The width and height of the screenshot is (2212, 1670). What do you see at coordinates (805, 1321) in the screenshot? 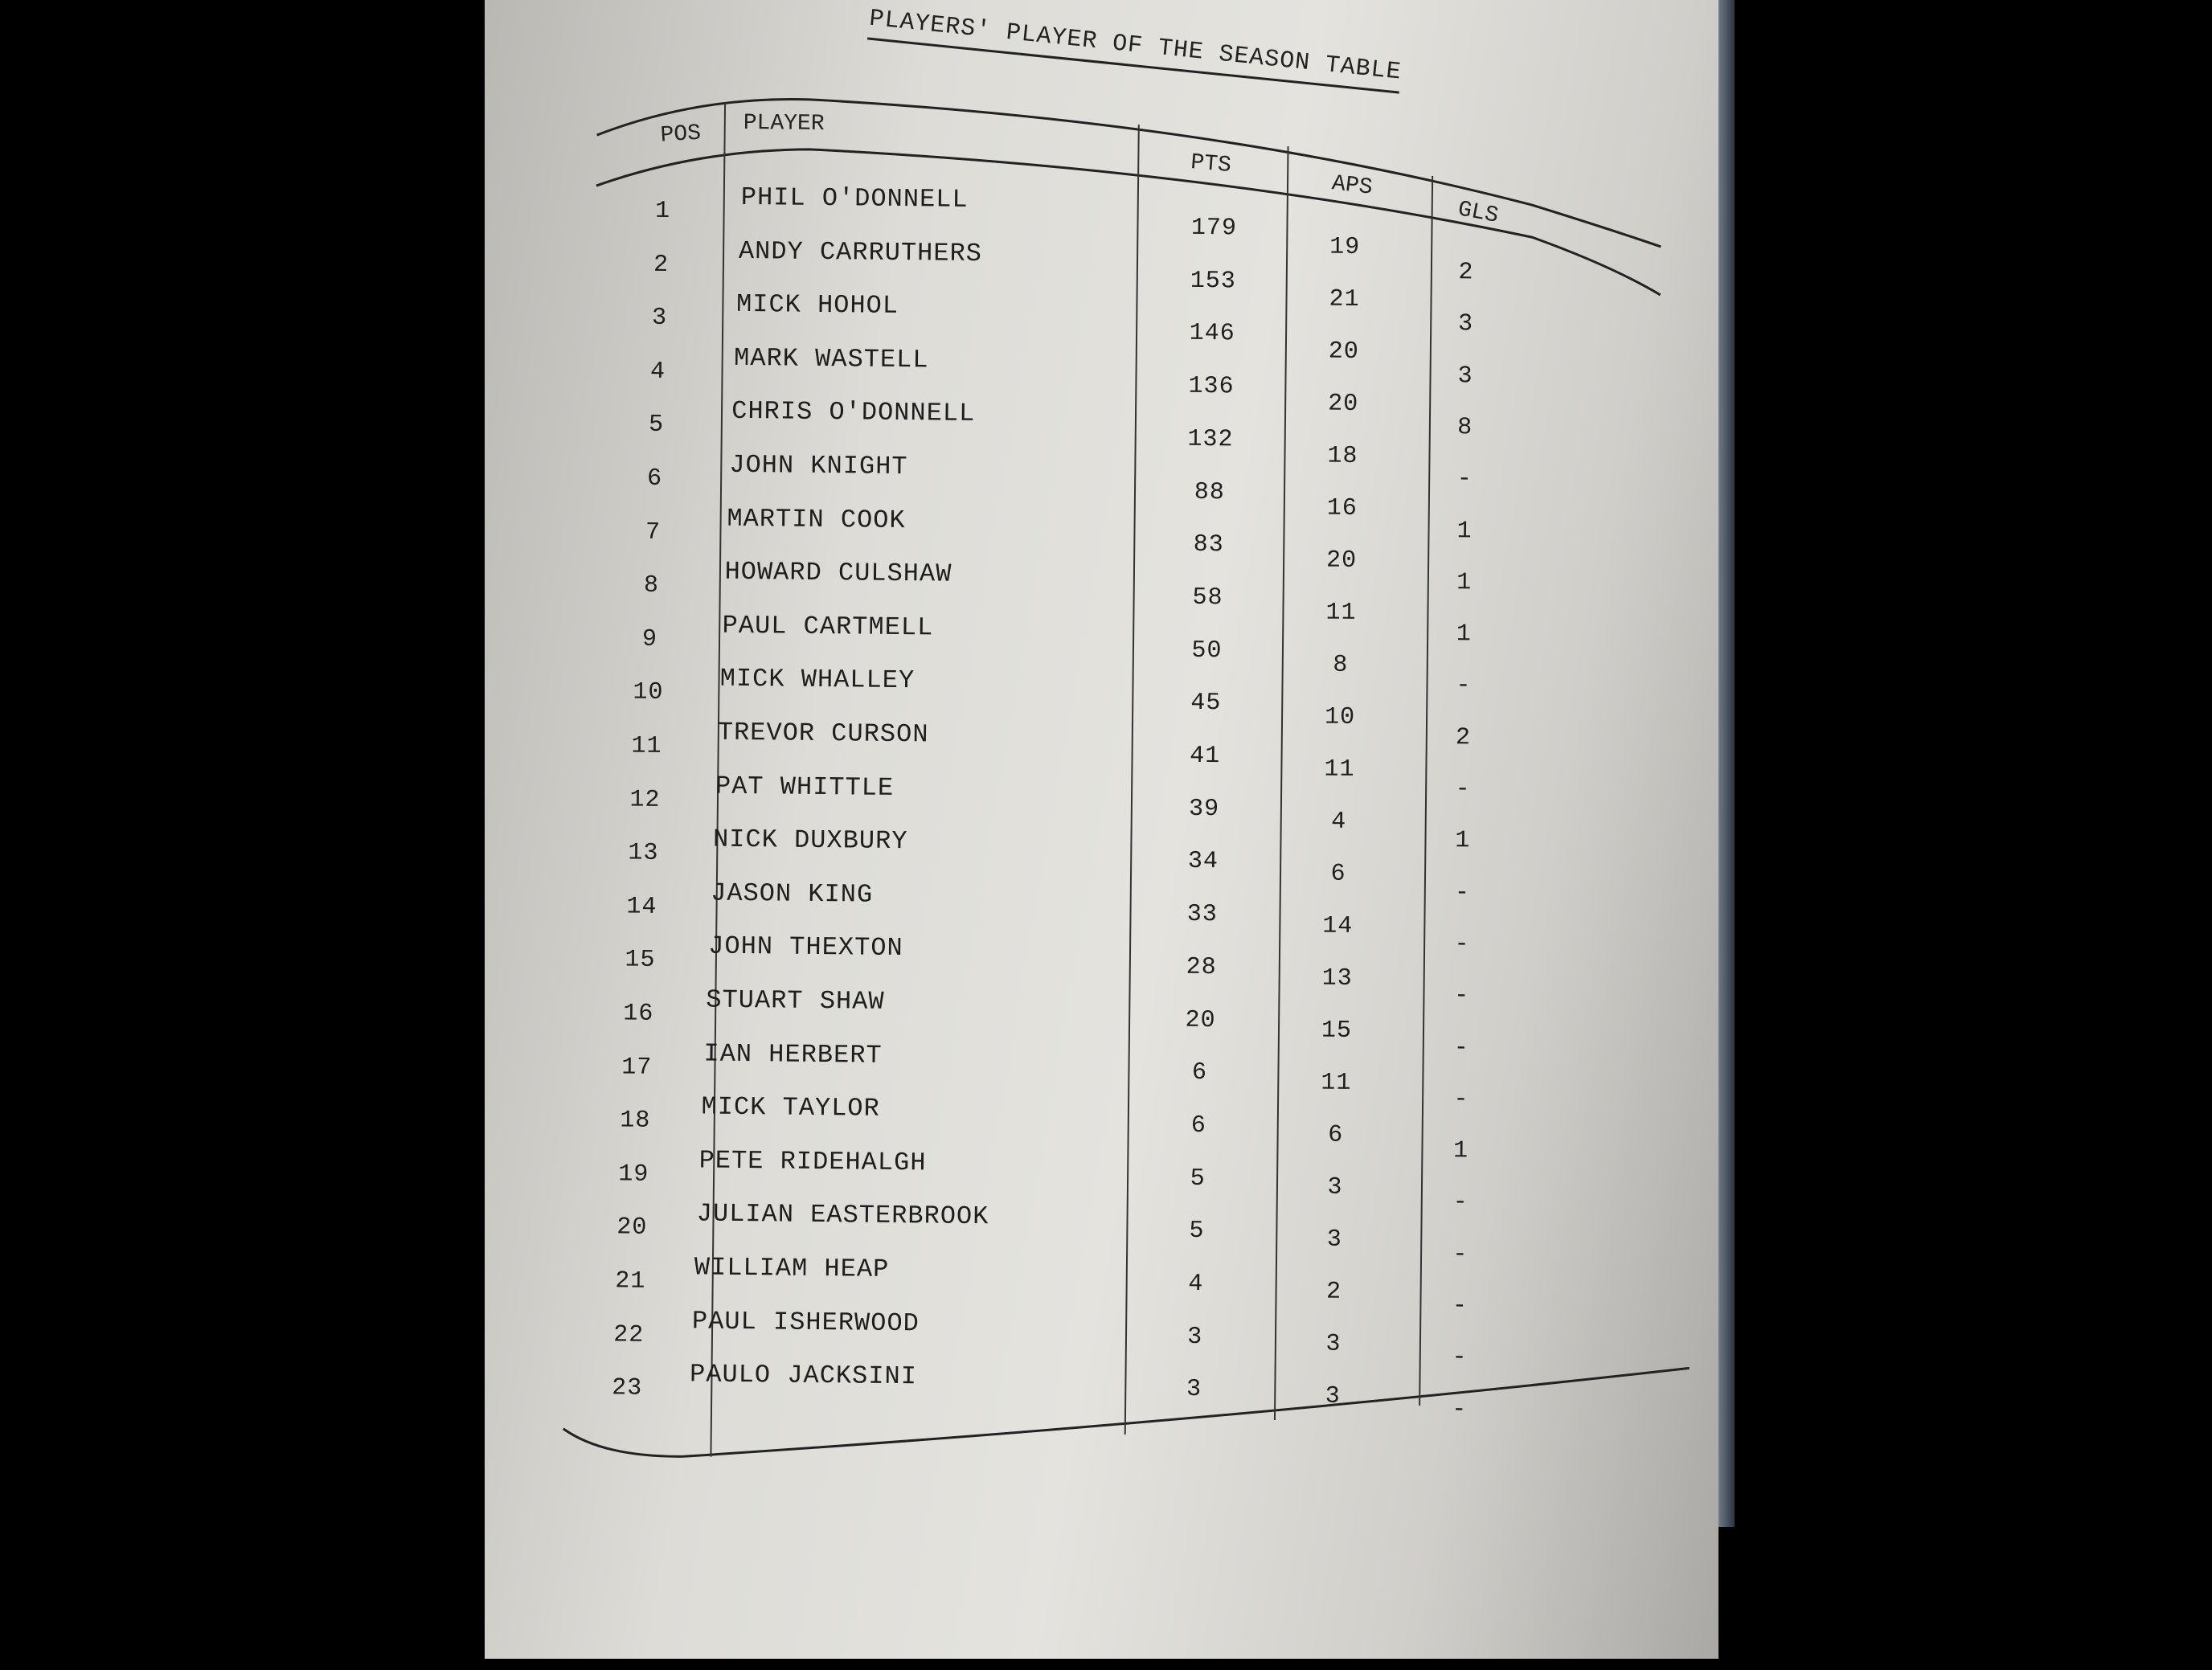
I see `row-player-name: PAUL ISHERWOOD` at bounding box center [805, 1321].